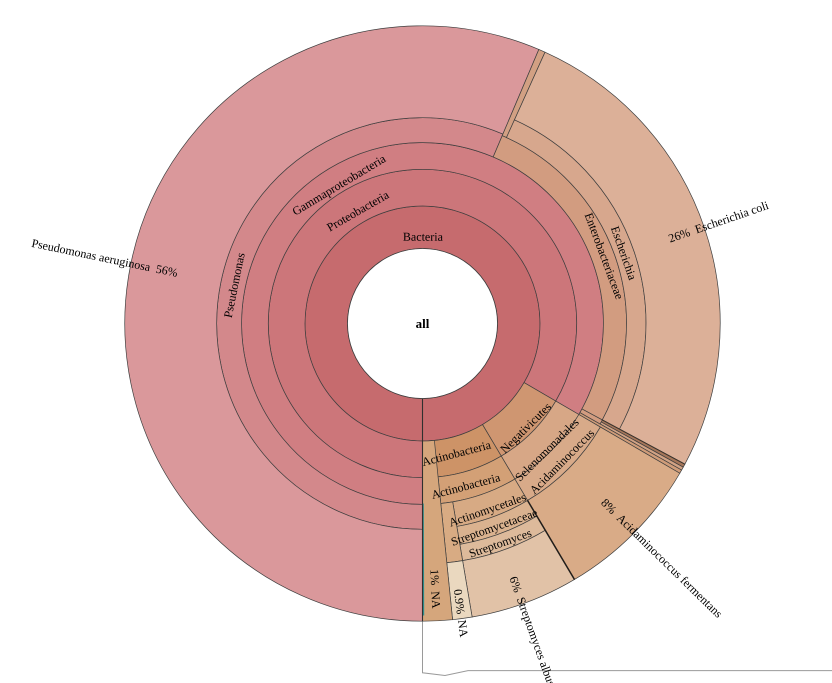 Image resolution: width=832 pixels, height=683 pixels. Describe the element at coordinates (461, 613) in the screenshot. I see `svg-text: 0.9% NA` at that location.